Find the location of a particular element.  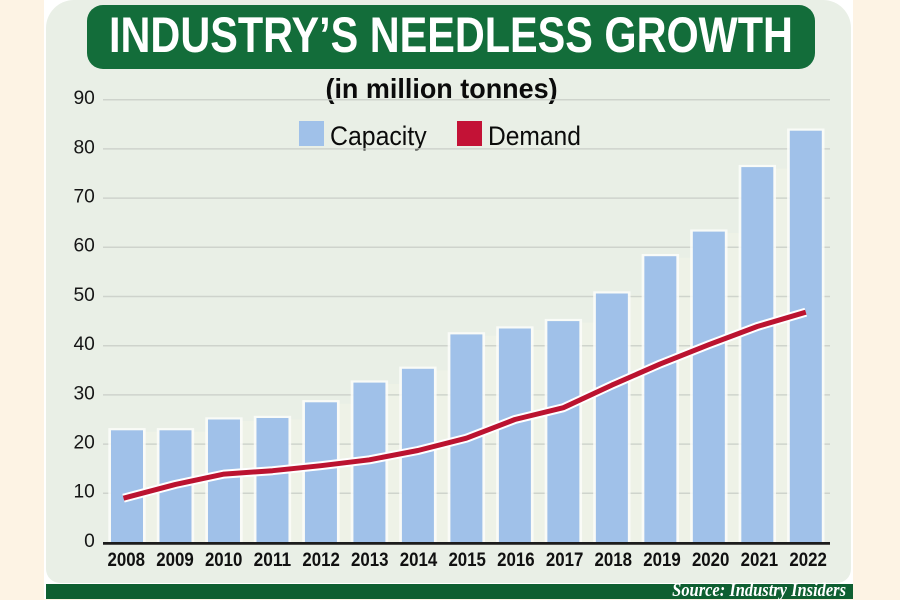

svg-text: 2014 is located at coordinates (419, 560).